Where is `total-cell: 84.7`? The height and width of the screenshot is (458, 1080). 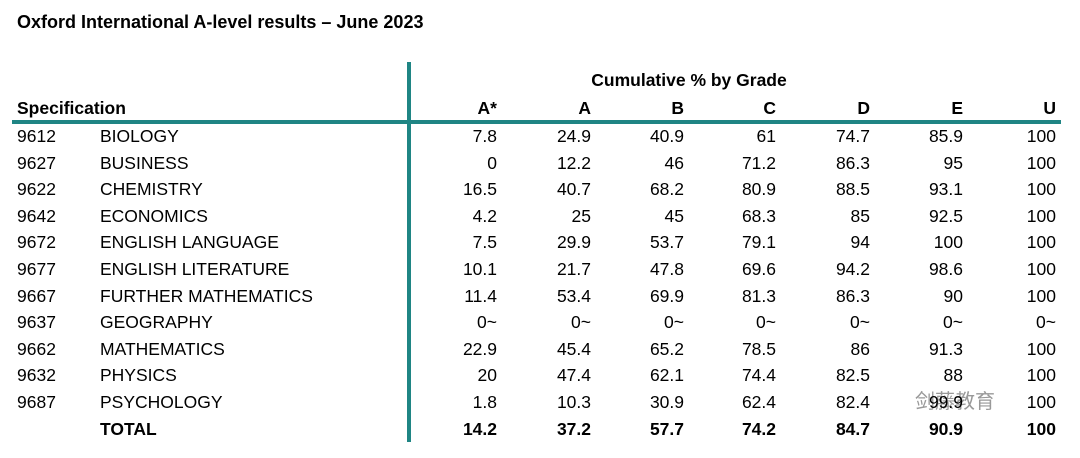 total-cell: 84.7 is located at coordinates (852, 428).